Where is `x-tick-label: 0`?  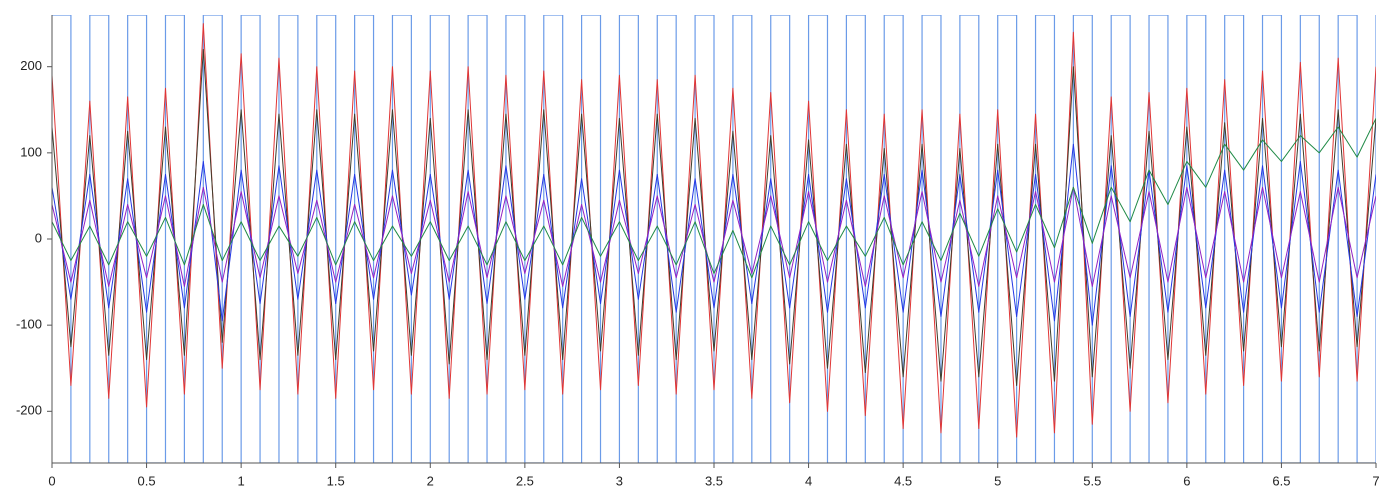 x-tick-label: 0 is located at coordinates (51, 480).